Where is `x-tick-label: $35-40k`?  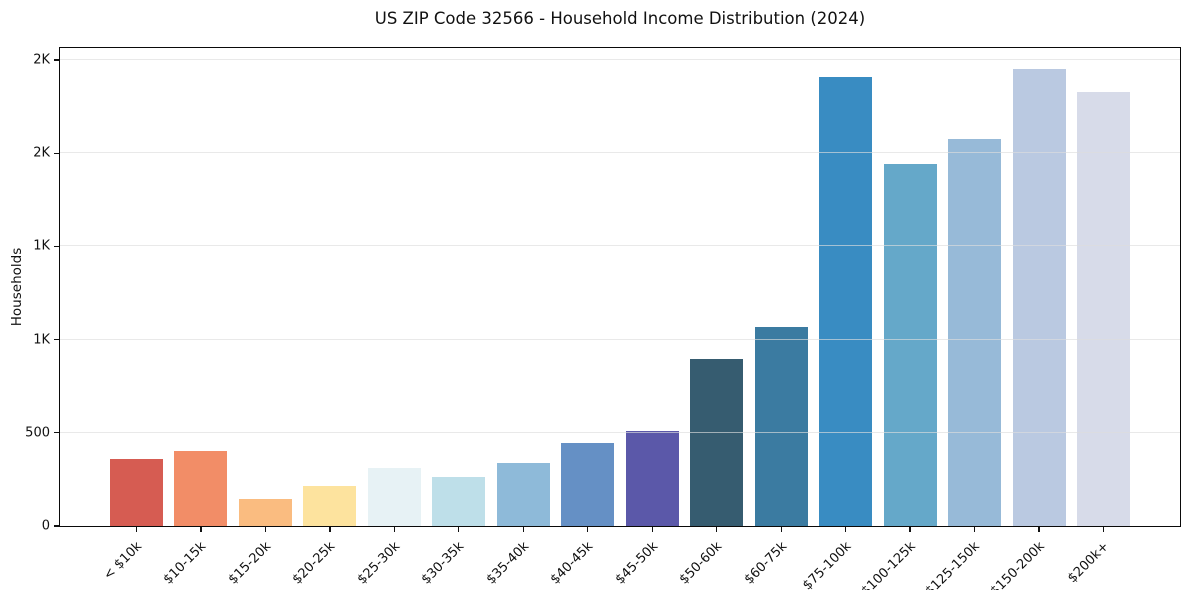 x-tick-label: $35-40k is located at coordinates (507, 563).